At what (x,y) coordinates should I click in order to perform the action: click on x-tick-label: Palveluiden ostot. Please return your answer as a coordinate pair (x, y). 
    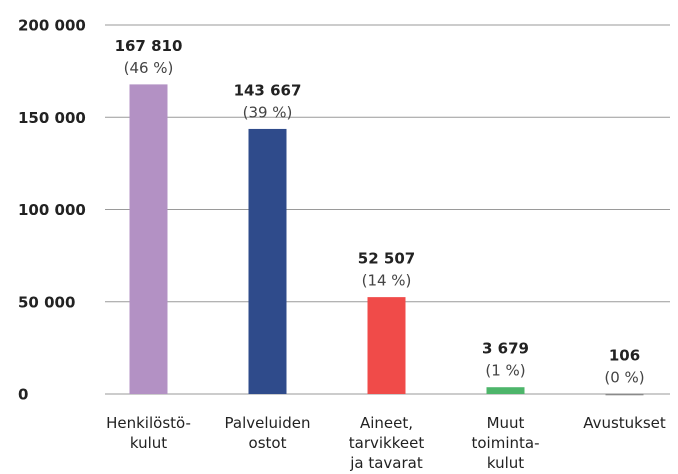
    Looking at the image, I should click on (268, 433).